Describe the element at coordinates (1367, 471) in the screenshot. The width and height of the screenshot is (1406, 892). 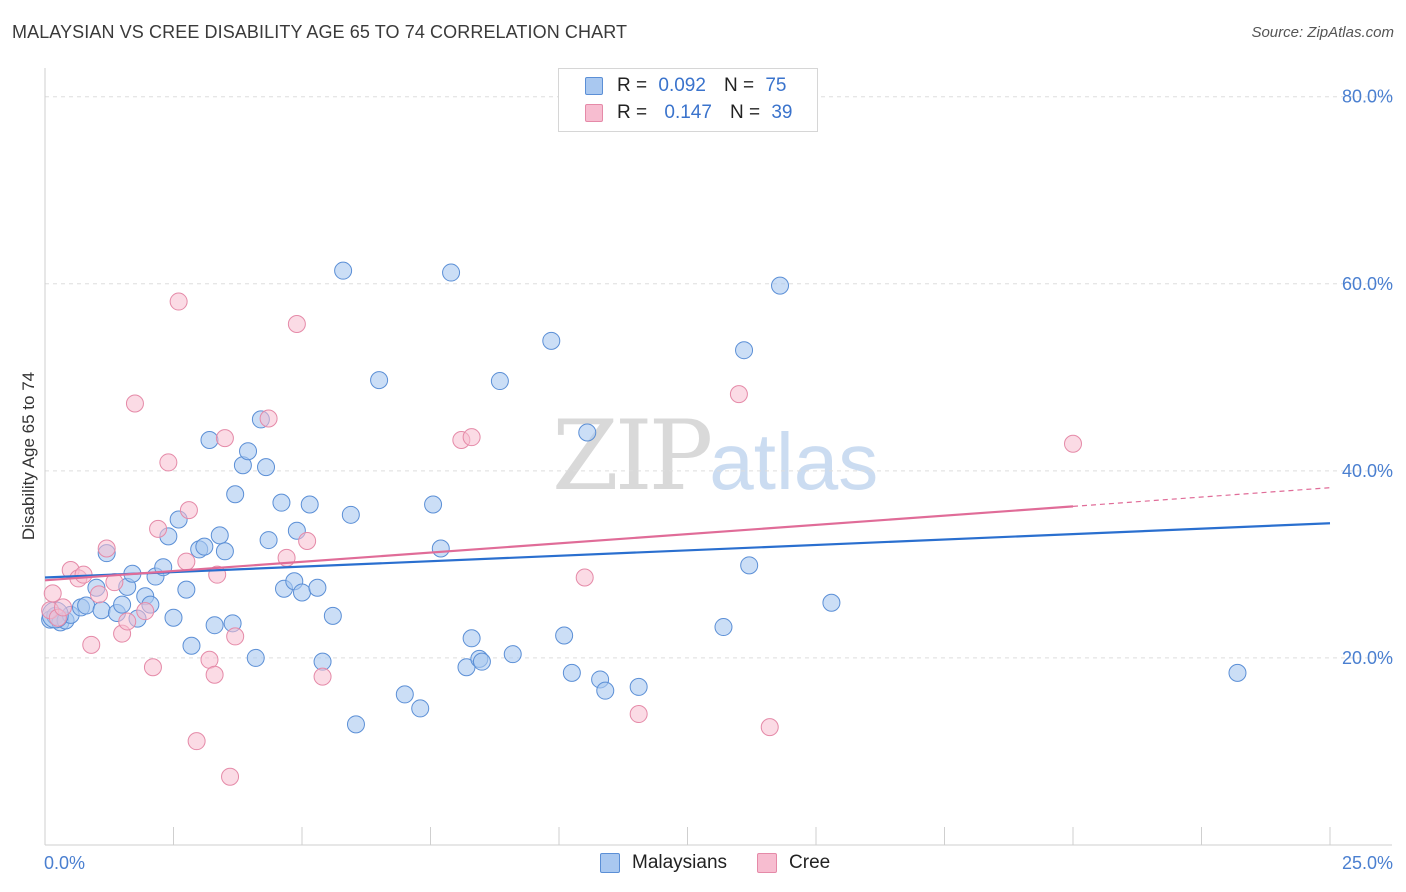
I see `y-tick-label: 40.0%` at that location.